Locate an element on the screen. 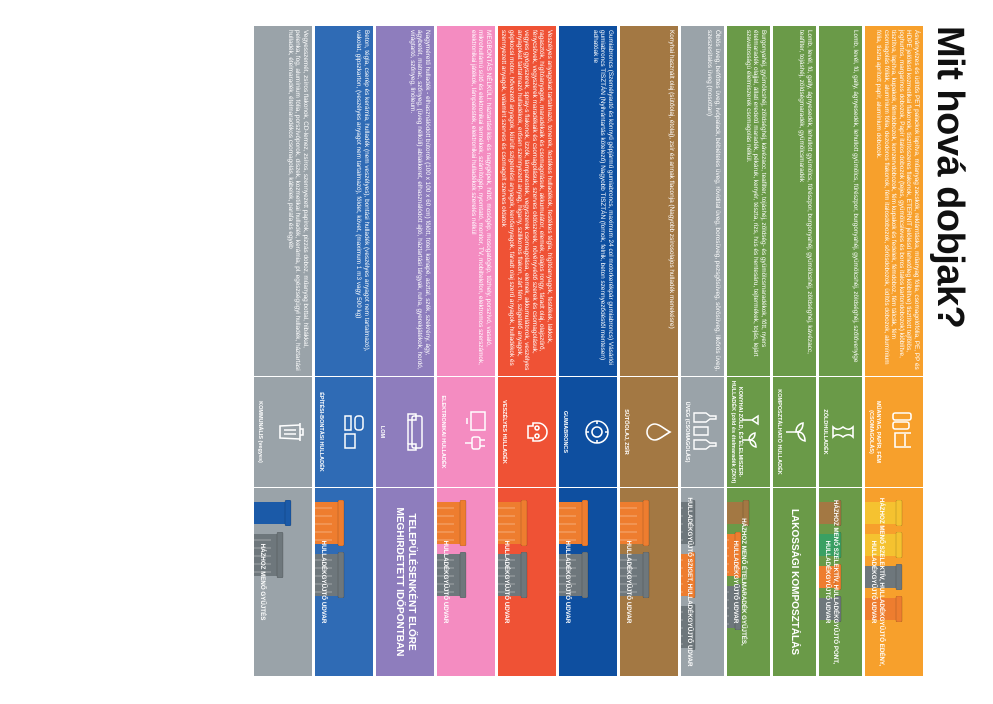 The width and height of the screenshot is (993, 704). category-label: KOMMUNÁLIS (vegyes) is located at coordinates (260, 432).